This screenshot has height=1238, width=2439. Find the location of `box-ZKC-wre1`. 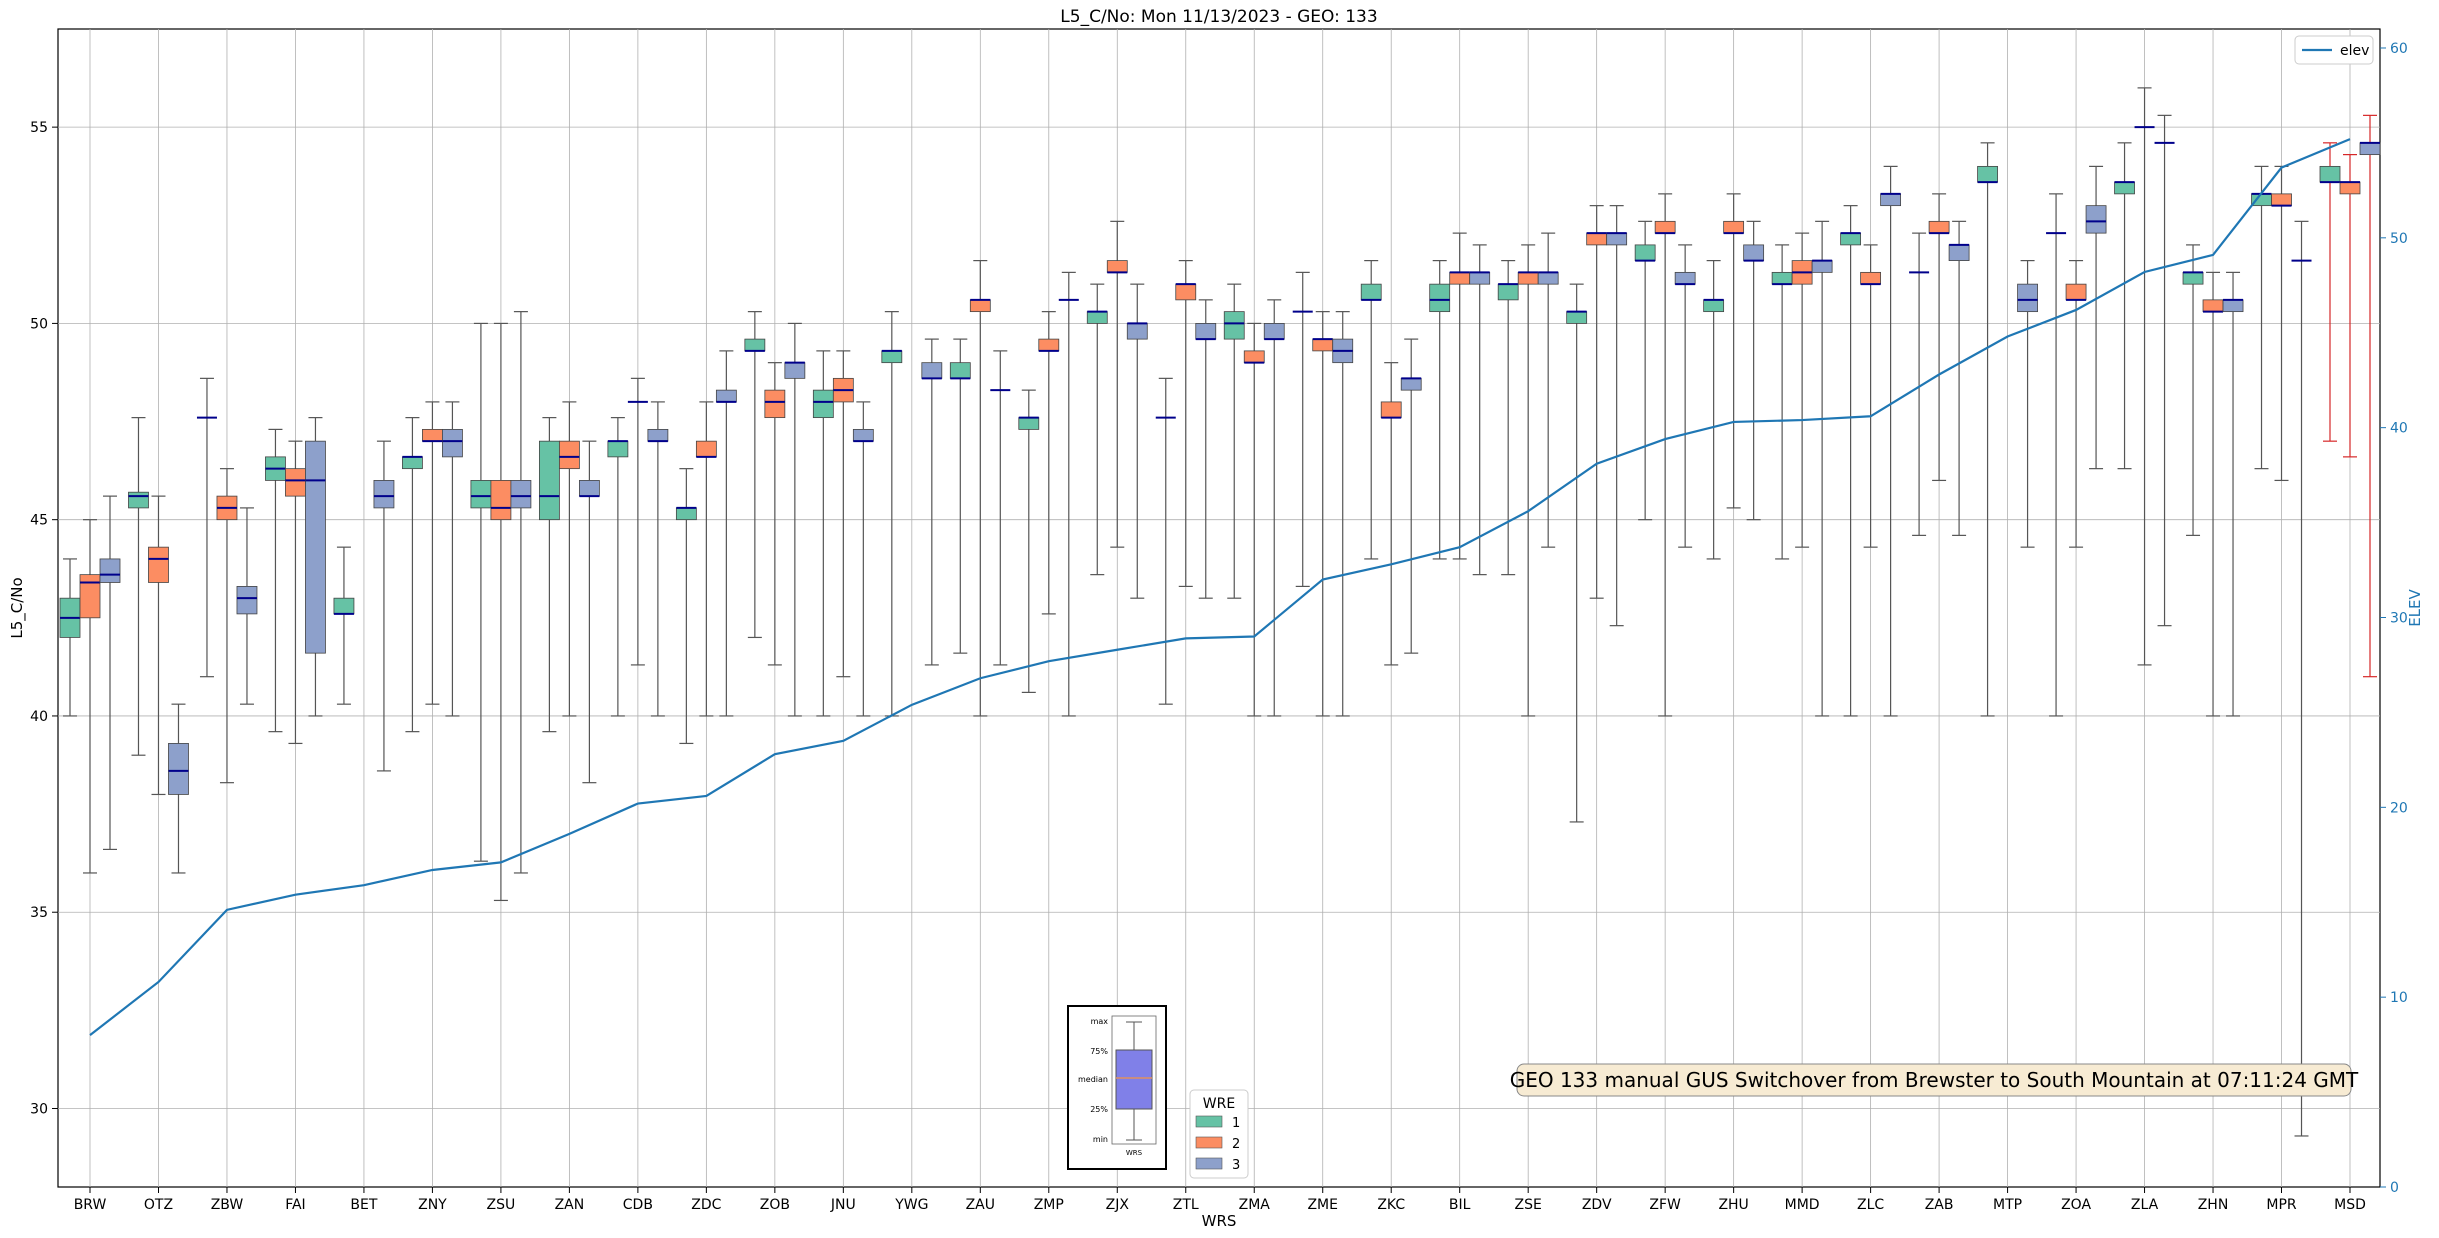

box-ZKC-wre1 is located at coordinates (1371, 410).